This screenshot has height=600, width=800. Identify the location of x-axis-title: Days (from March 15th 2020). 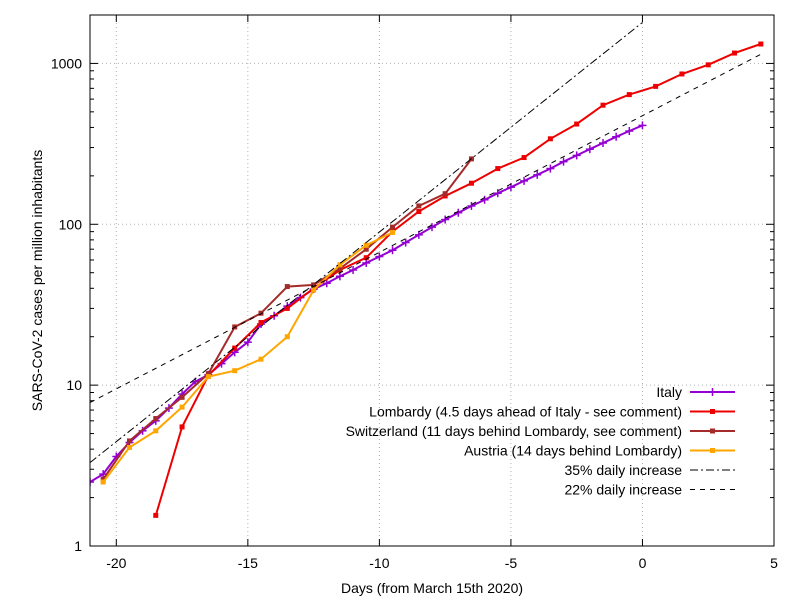
(432, 588).